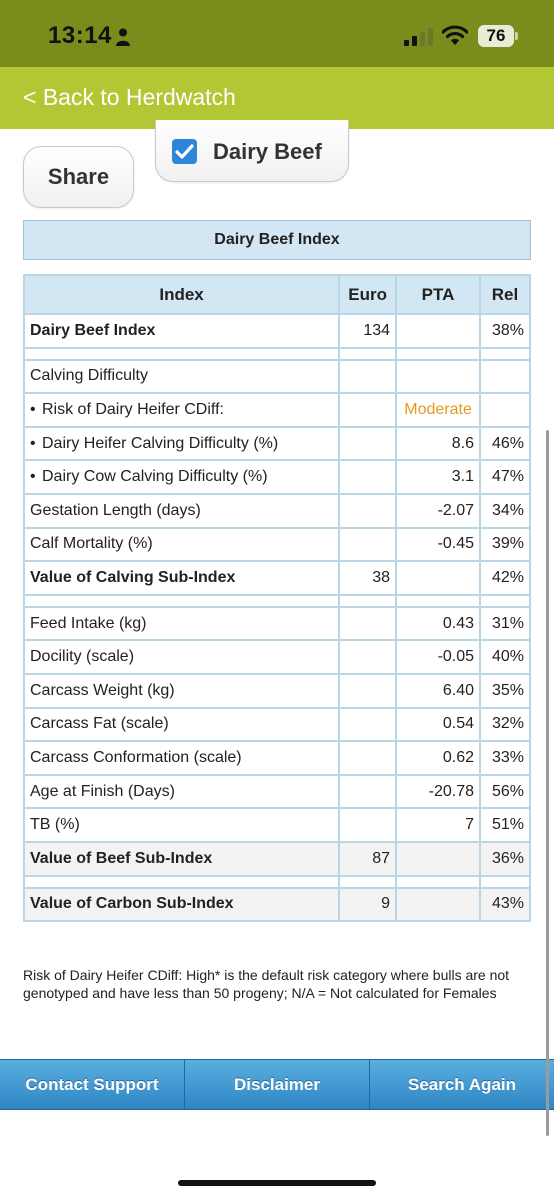  What do you see at coordinates (92, 1084) in the screenshot?
I see `contact-support-button: Contact Support` at bounding box center [92, 1084].